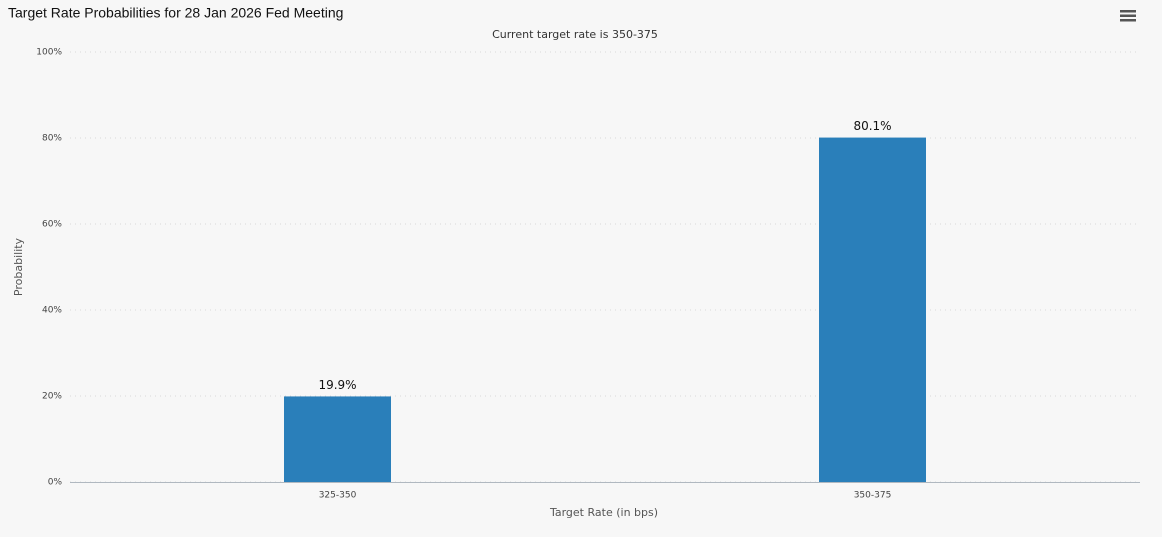 The width and height of the screenshot is (1162, 537). What do you see at coordinates (52, 225) in the screenshot?
I see `y-tick-label: 60%` at bounding box center [52, 225].